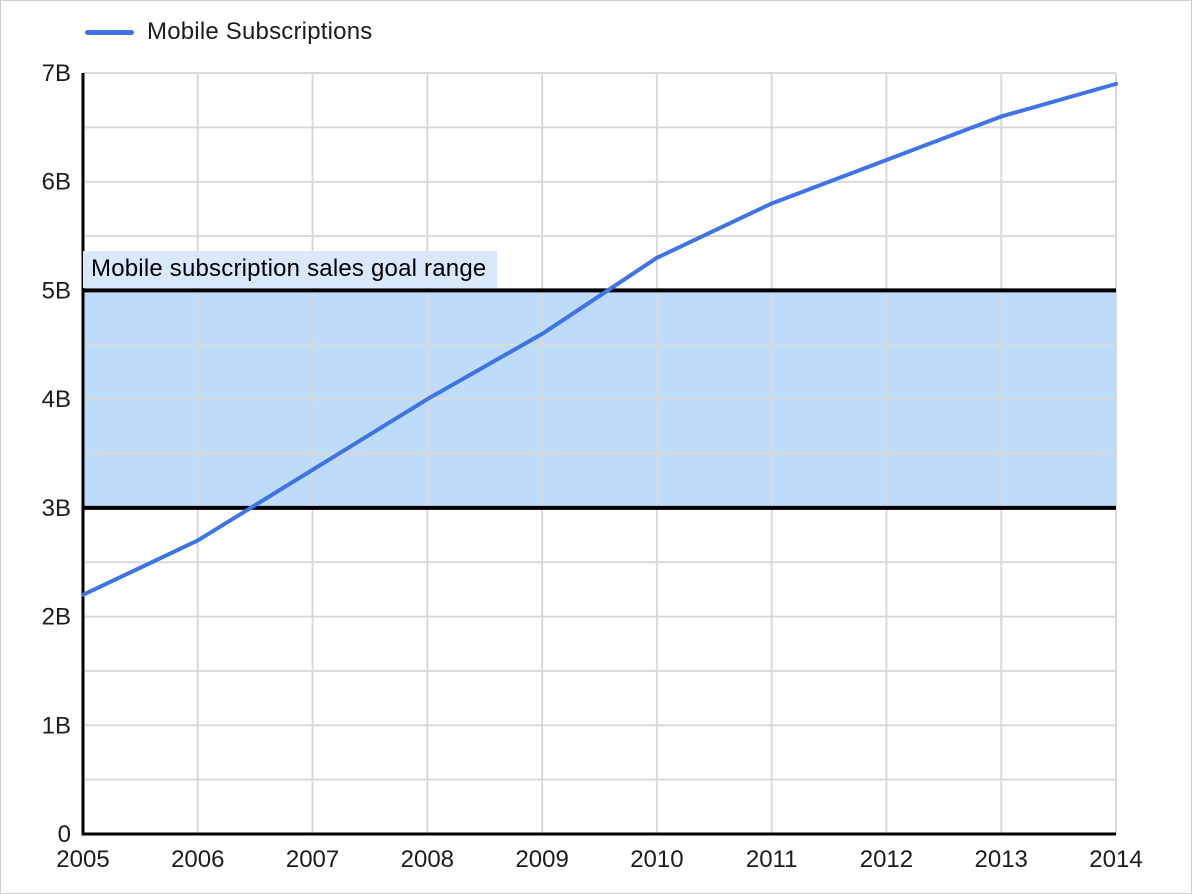 The width and height of the screenshot is (1192, 894). I want to click on y-axis-tick-label: 7B, so click(56, 73).